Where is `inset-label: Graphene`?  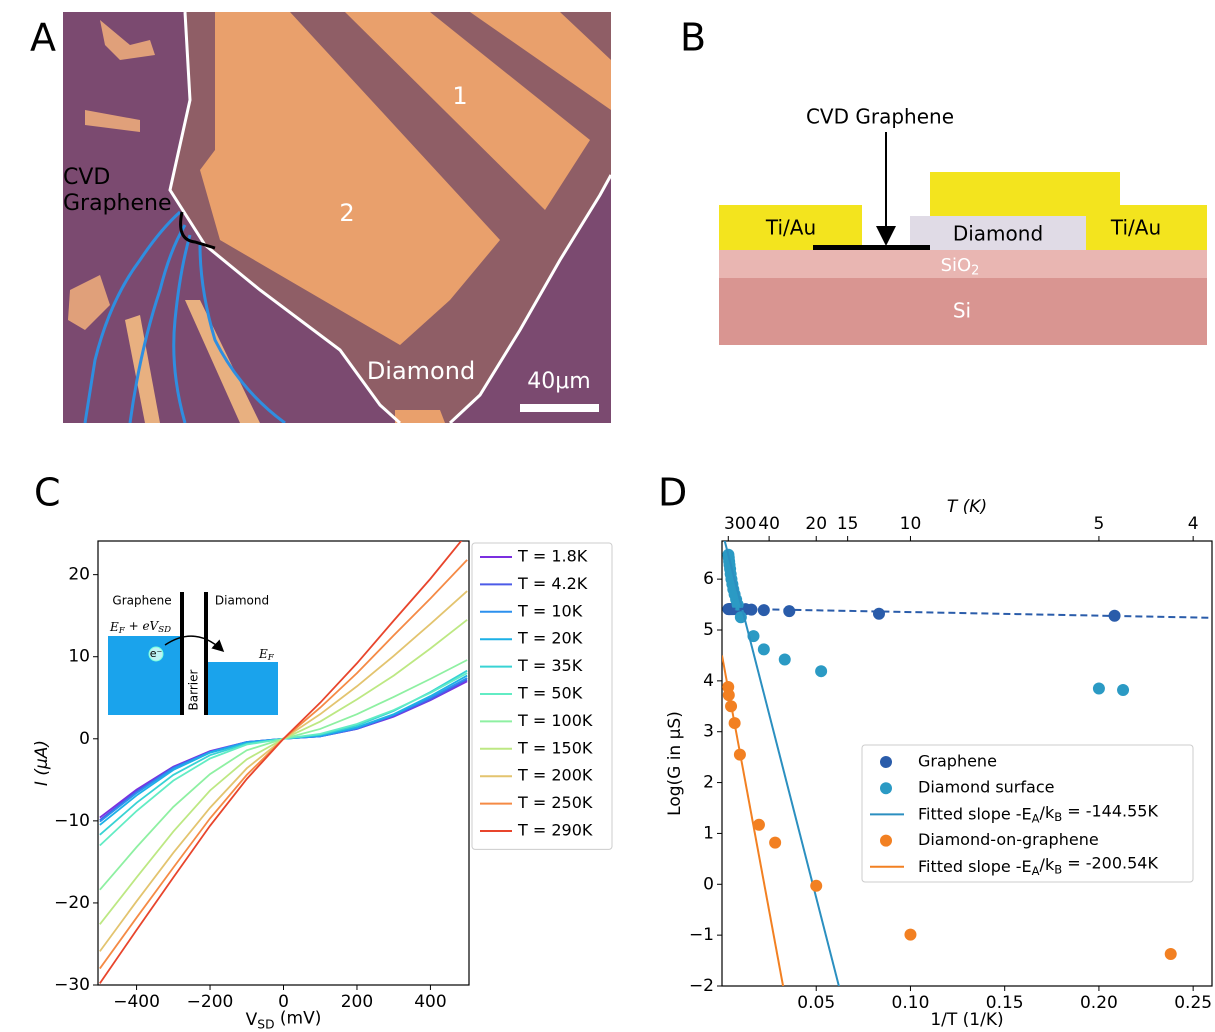
inset-label: Graphene is located at coordinates (141, 601).